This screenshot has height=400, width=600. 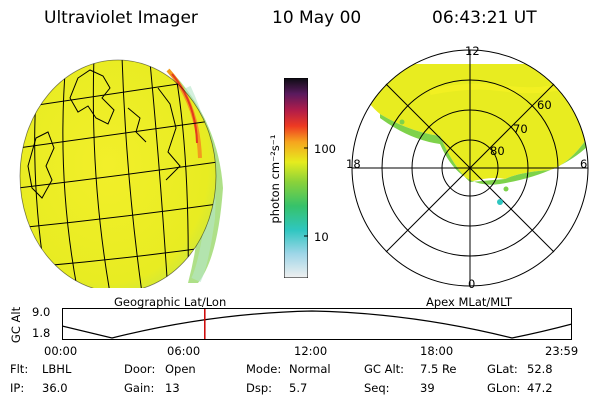 What do you see at coordinates (384, 369) in the screenshot?
I see `info-label: GC Alt:` at bounding box center [384, 369].